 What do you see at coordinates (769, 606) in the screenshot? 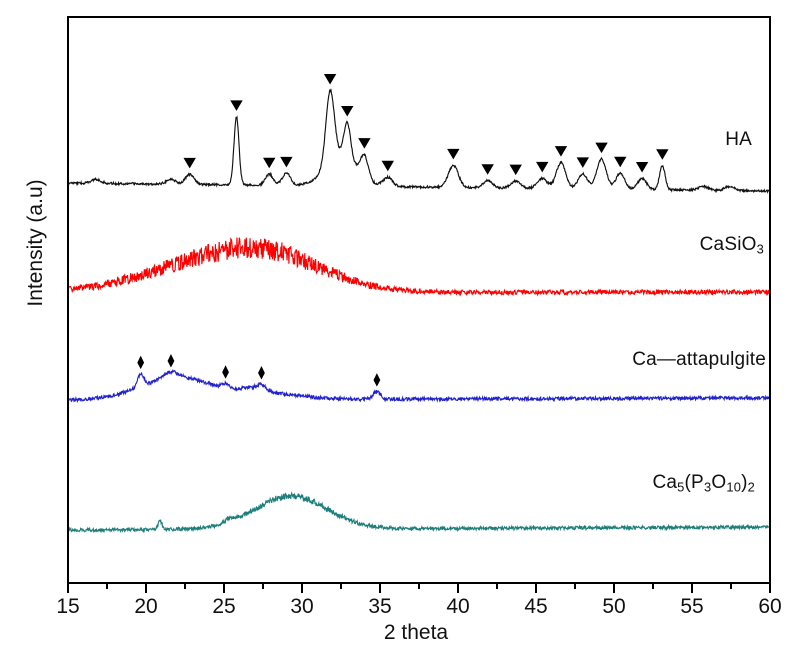
I see `x-tick-label: 60` at bounding box center [769, 606].